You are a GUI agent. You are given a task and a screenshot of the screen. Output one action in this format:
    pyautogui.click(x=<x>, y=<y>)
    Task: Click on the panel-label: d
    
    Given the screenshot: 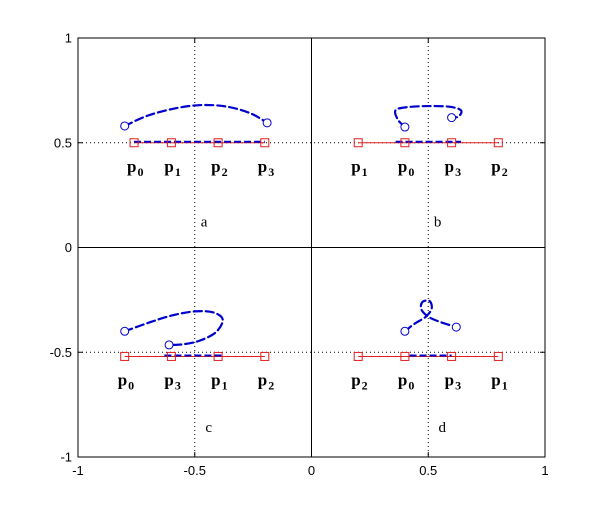 What is the action you would take?
    pyautogui.click(x=443, y=428)
    